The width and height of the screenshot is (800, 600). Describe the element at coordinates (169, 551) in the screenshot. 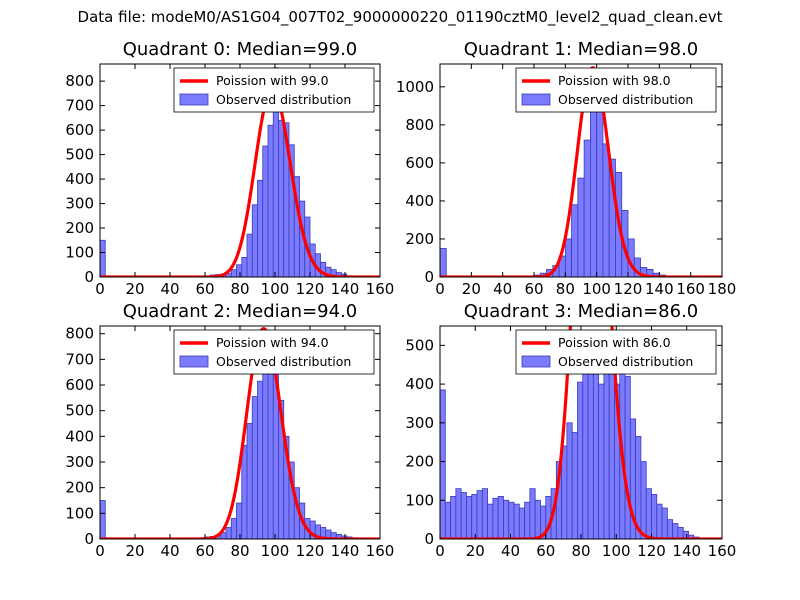

I see `x-tick-label: 40` at that location.